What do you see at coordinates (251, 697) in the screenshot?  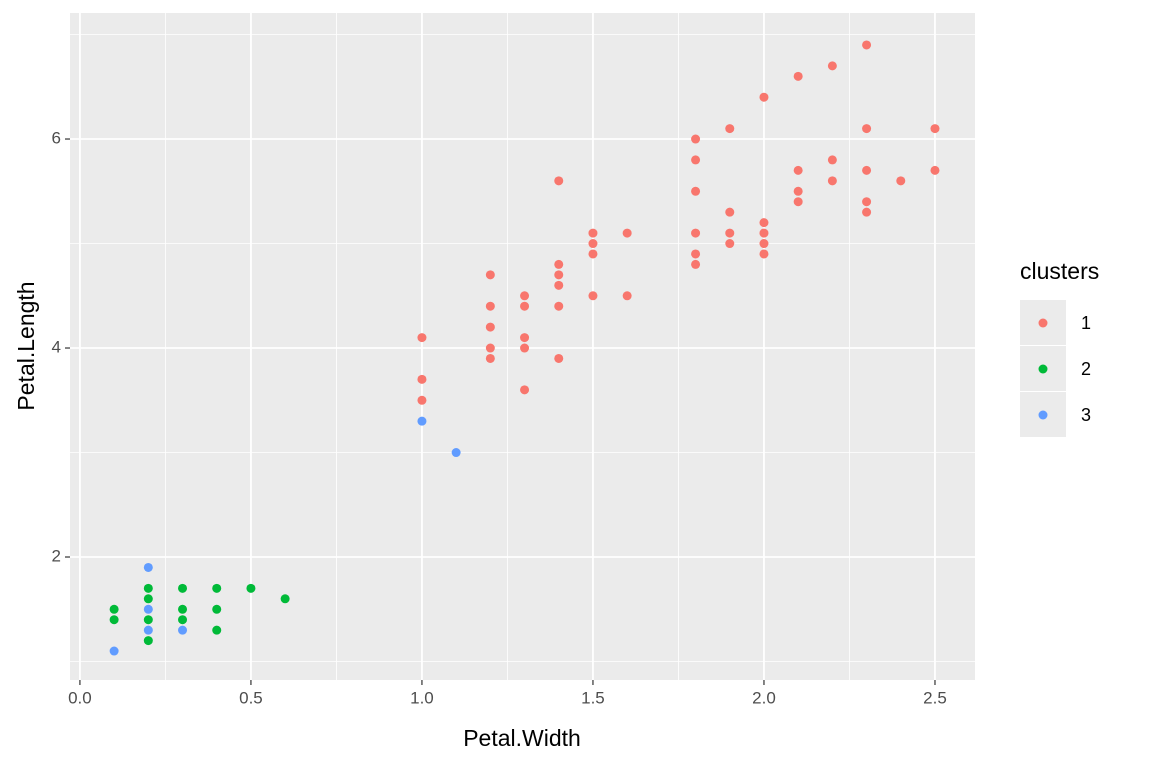 I see `x-tick-label: 0.5` at bounding box center [251, 697].